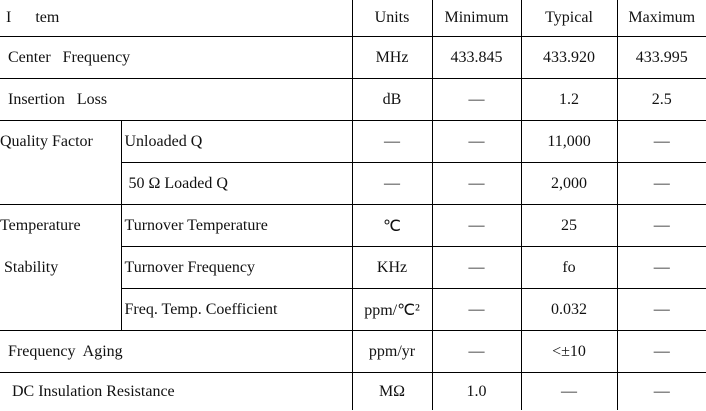 The image size is (706, 411). What do you see at coordinates (569, 141) in the screenshot?
I see `typical-cell: 11,000` at bounding box center [569, 141].